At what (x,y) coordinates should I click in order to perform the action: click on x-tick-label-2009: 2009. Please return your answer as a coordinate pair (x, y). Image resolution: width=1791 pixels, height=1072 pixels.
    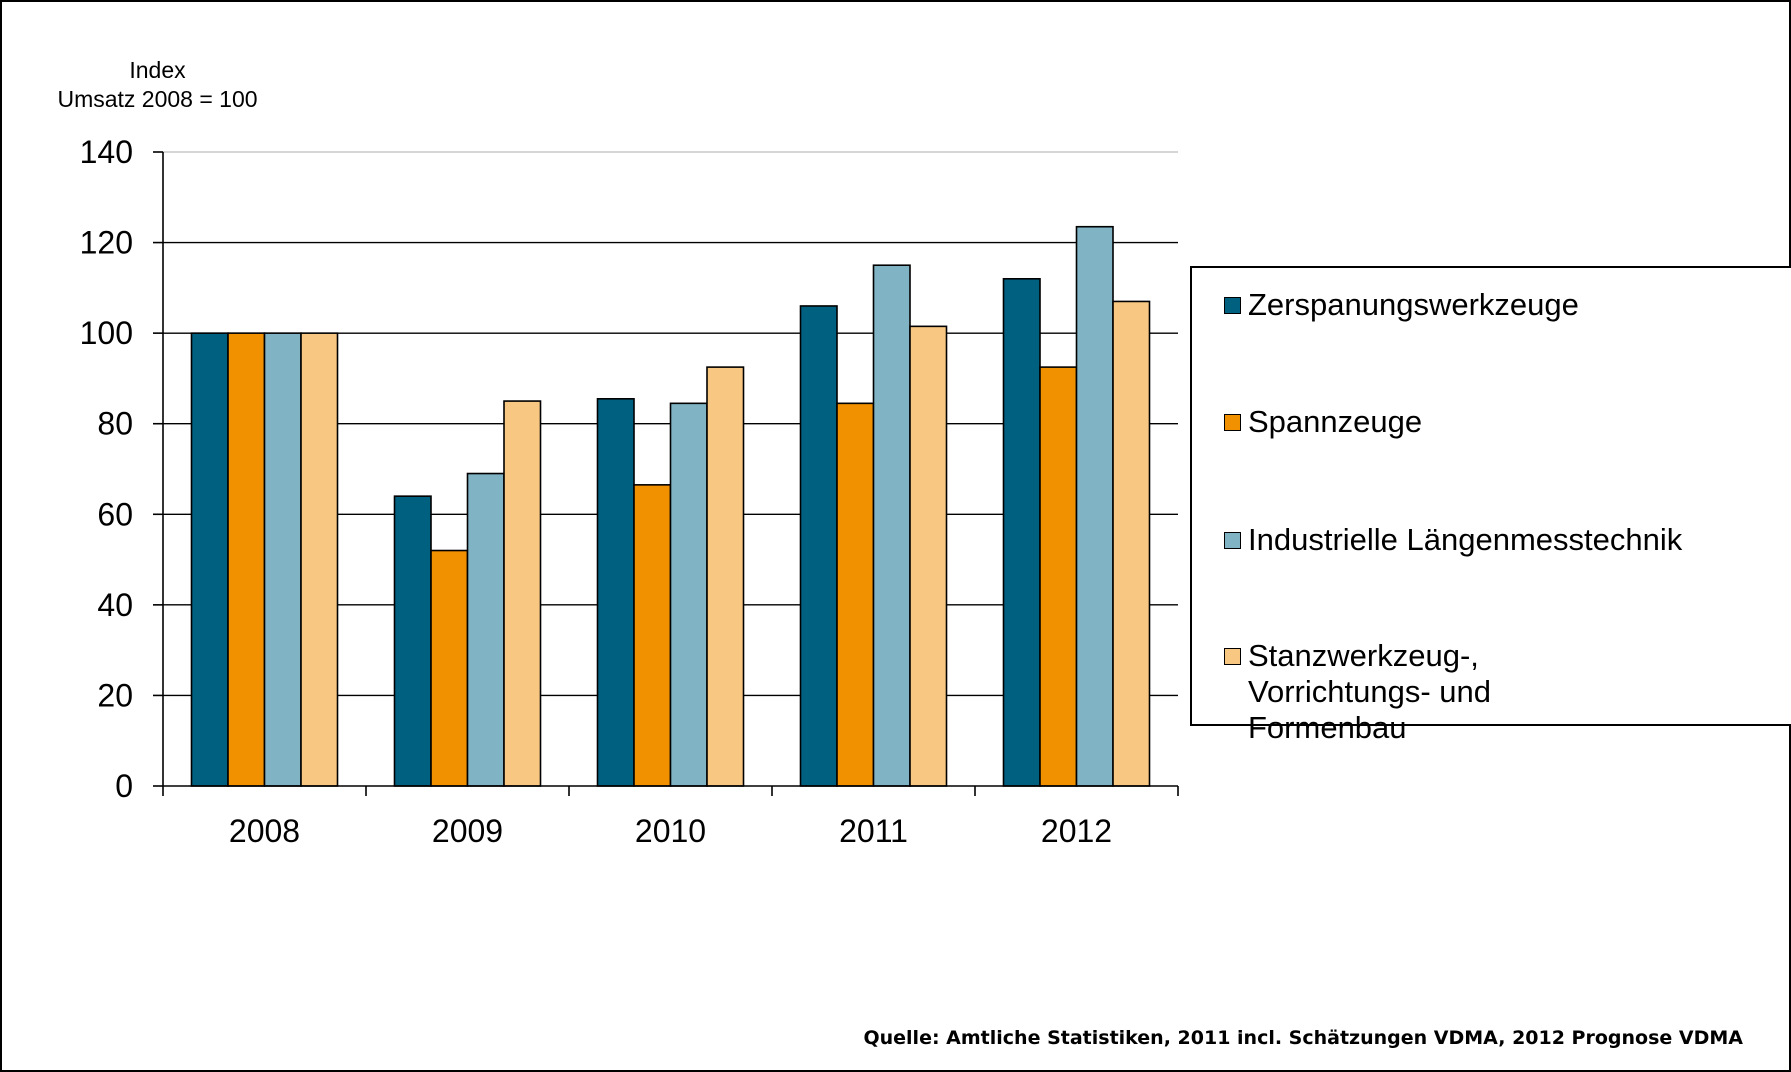
    Looking at the image, I should click on (467, 831).